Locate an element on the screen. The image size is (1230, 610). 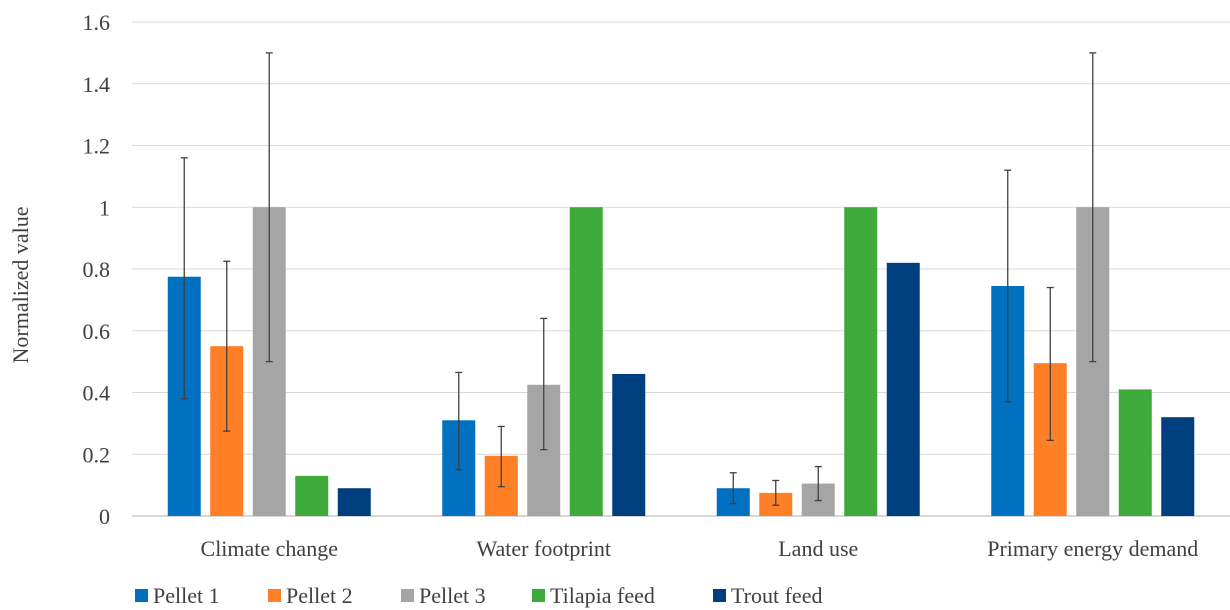
legend-item: Pellet 2 is located at coordinates (310, 595).